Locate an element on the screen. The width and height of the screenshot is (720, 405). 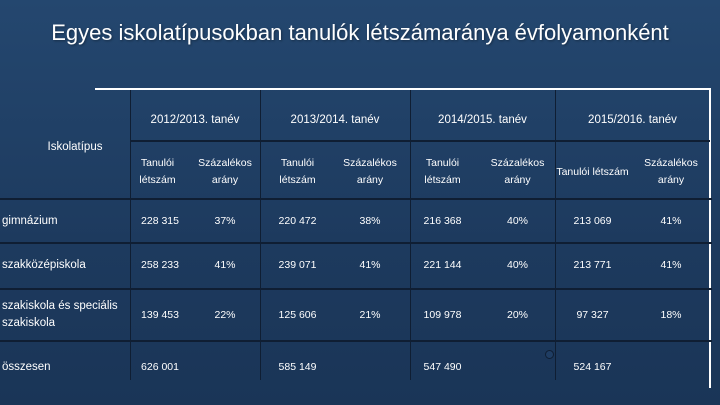
table-cell: 626 001 is located at coordinates (160, 367).